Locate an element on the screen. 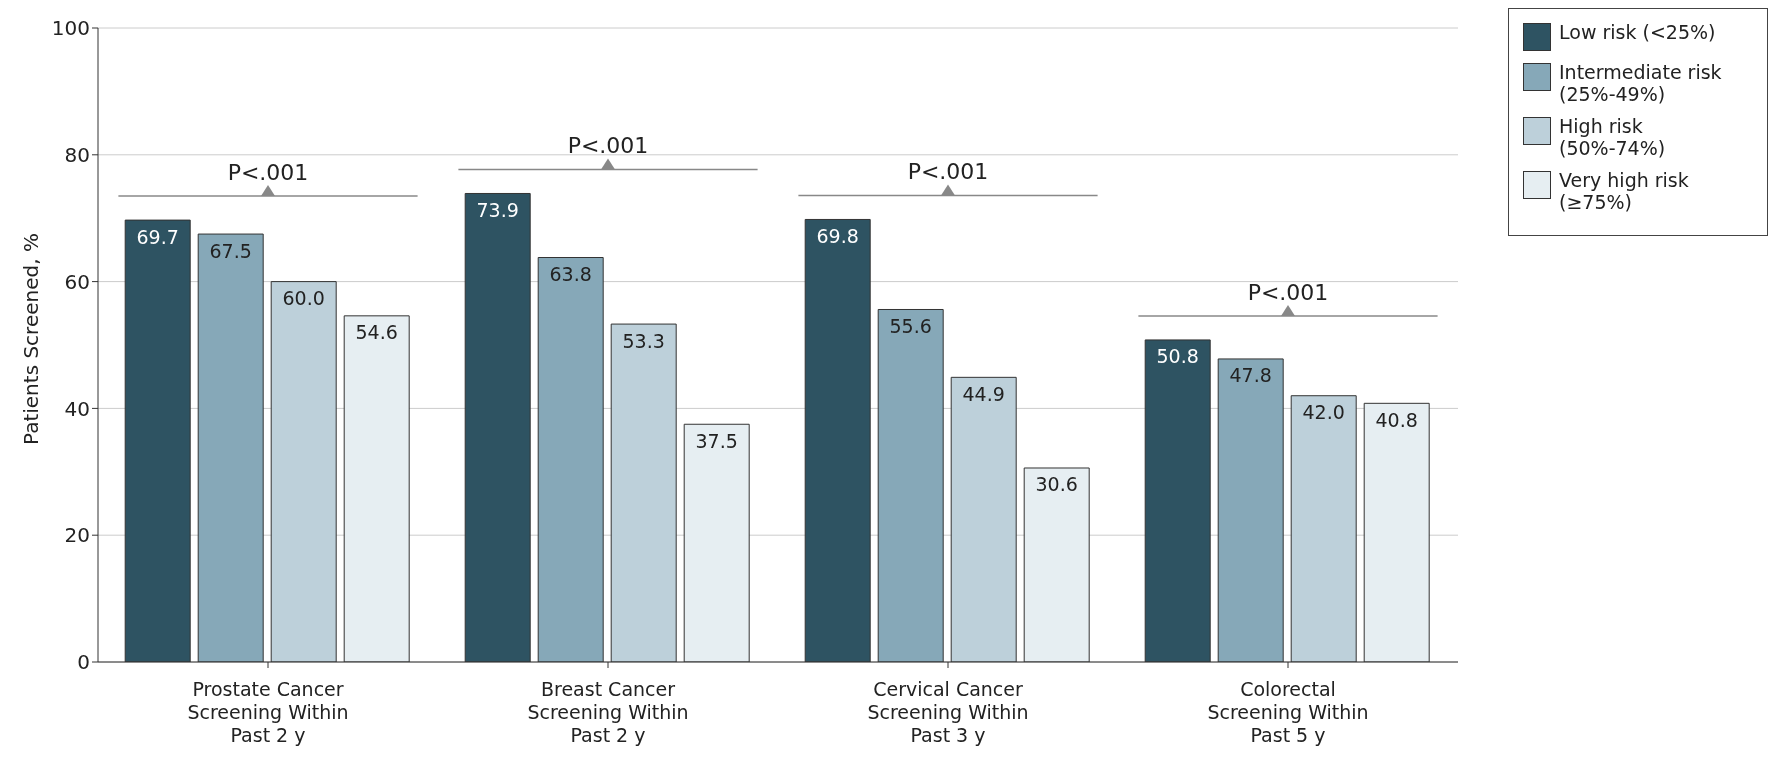 Image resolution: width=1778 pixels, height=780 pixels. data-label: 50.8 is located at coordinates (1177, 356).